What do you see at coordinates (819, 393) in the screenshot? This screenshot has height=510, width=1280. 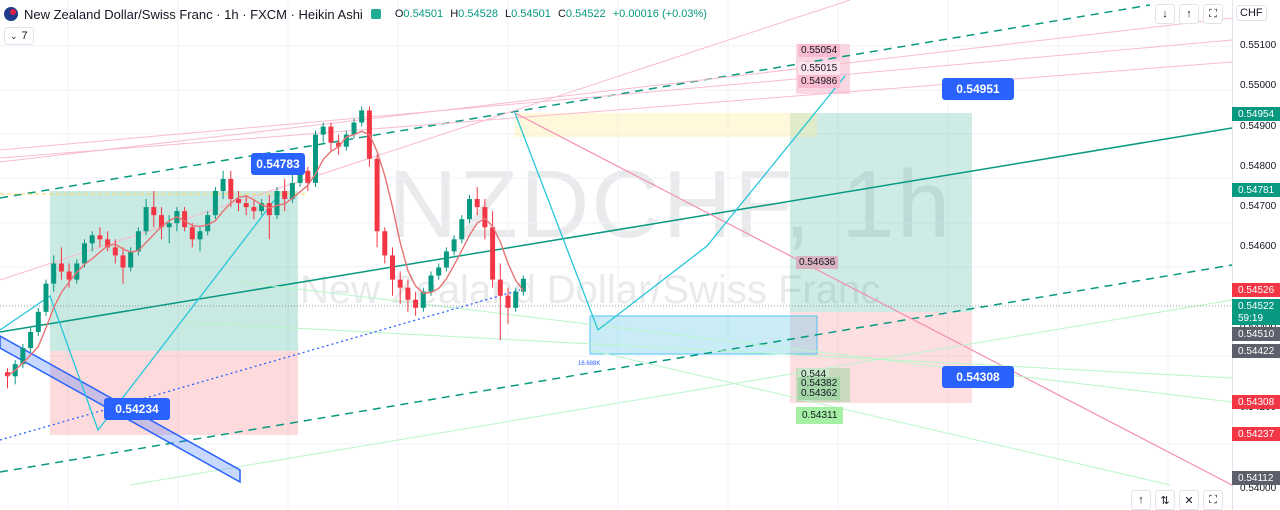 I see `green-label-2: 0.54362` at bounding box center [819, 393].